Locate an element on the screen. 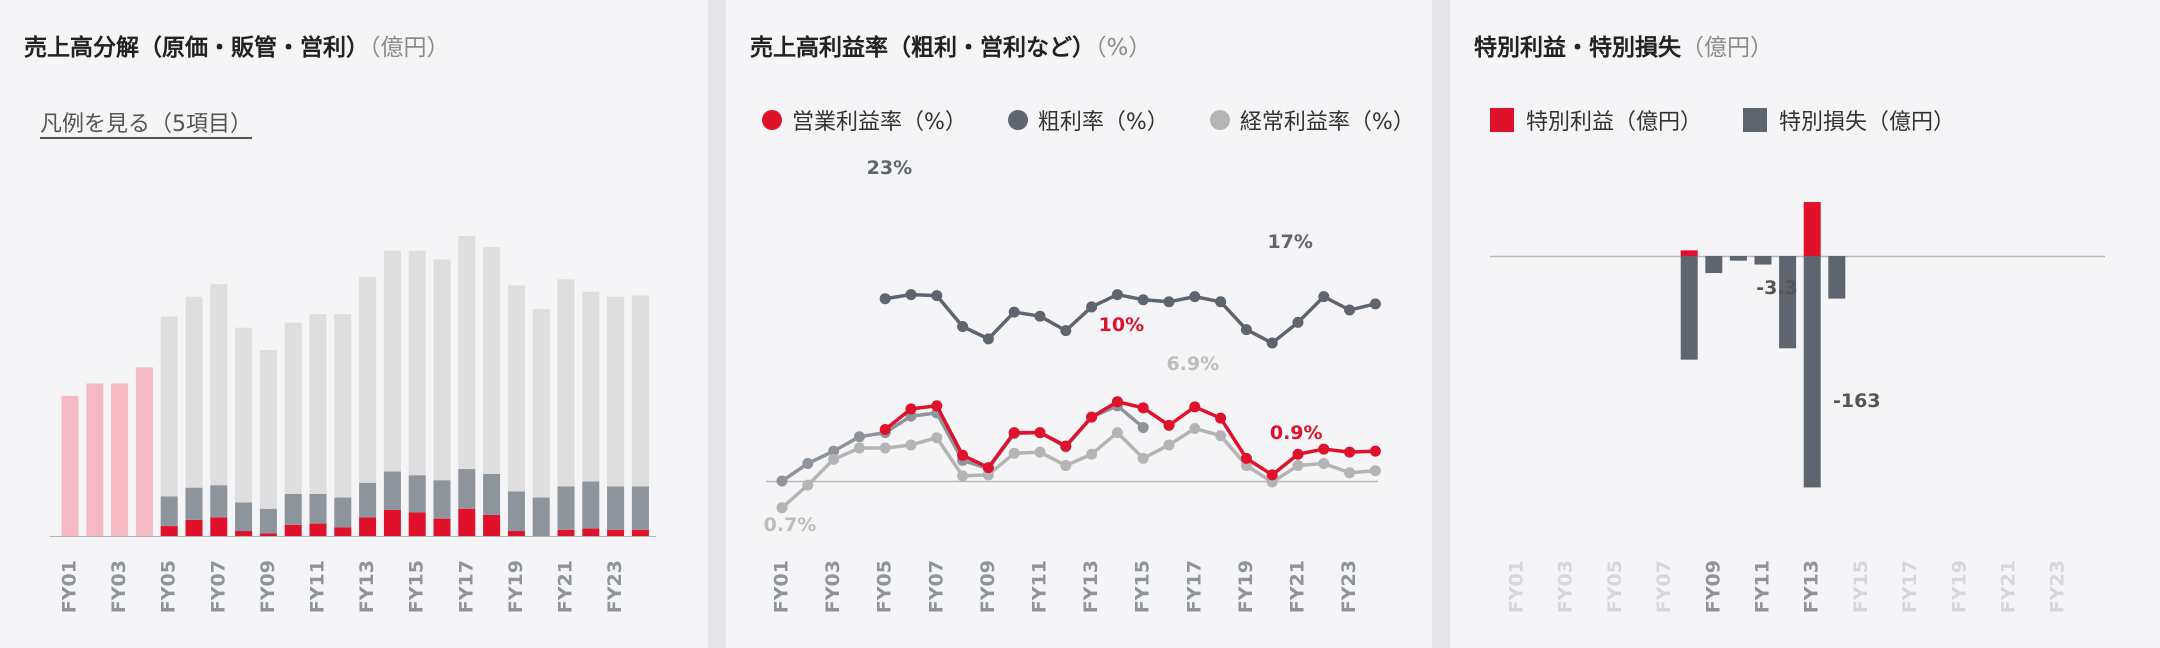  special-tick-fy15: FY15 is located at coordinates (1861, 586).